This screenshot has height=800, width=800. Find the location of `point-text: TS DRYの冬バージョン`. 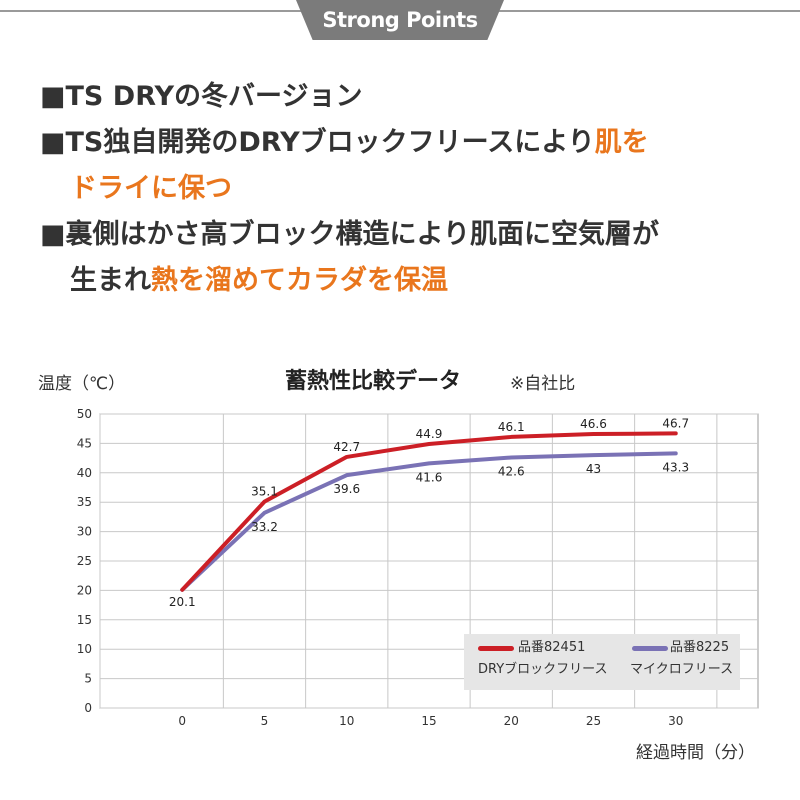

point-text: TS DRYの冬バージョン is located at coordinates (214, 96).